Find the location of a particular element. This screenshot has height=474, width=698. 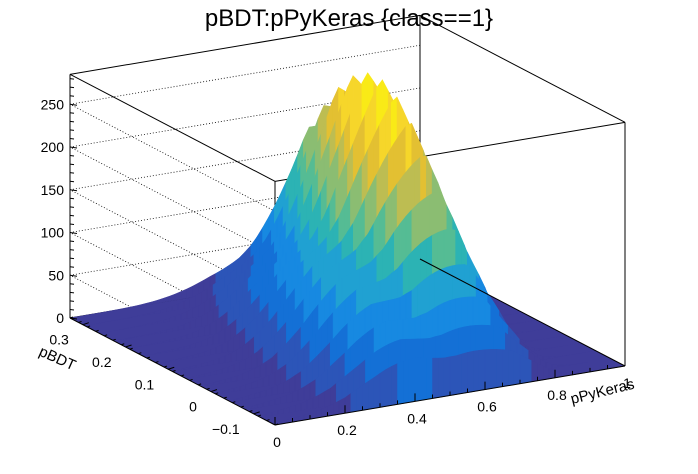

x-tick-label: 0.4 is located at coordinates (417, 418).